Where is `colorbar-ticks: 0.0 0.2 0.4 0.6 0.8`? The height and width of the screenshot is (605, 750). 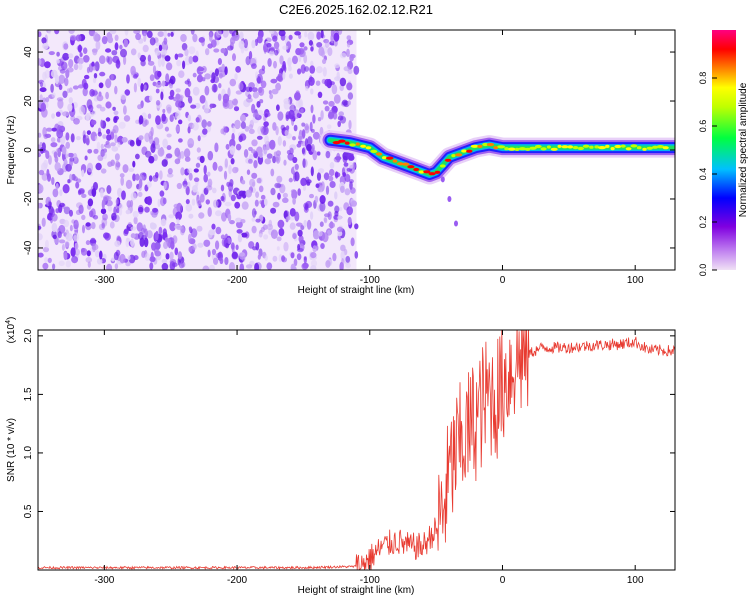
colorbar-ticks: 0.0 0.2 0.4 0.6 0.8 is located at coordinates (707, 174).